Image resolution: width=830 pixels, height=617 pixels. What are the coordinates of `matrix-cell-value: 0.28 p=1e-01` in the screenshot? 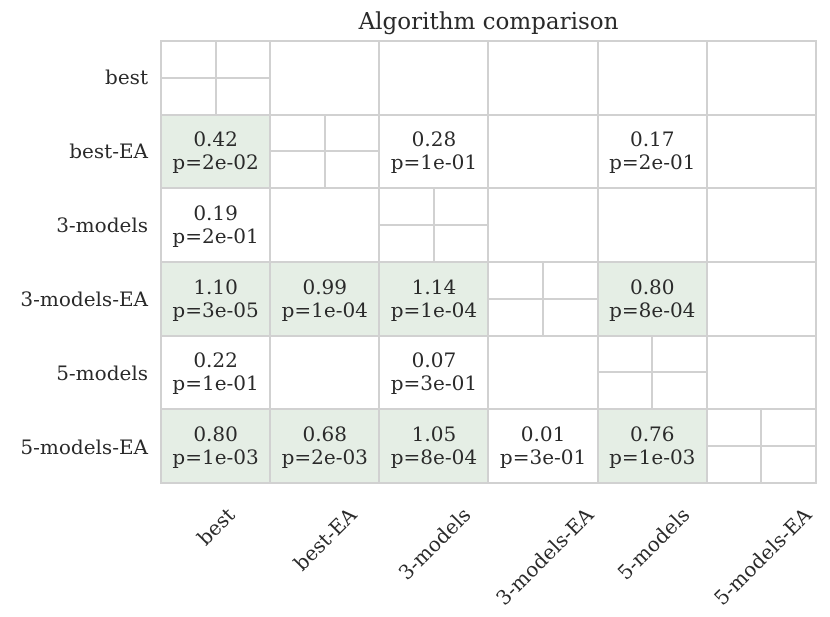 It's located at (434, 151).